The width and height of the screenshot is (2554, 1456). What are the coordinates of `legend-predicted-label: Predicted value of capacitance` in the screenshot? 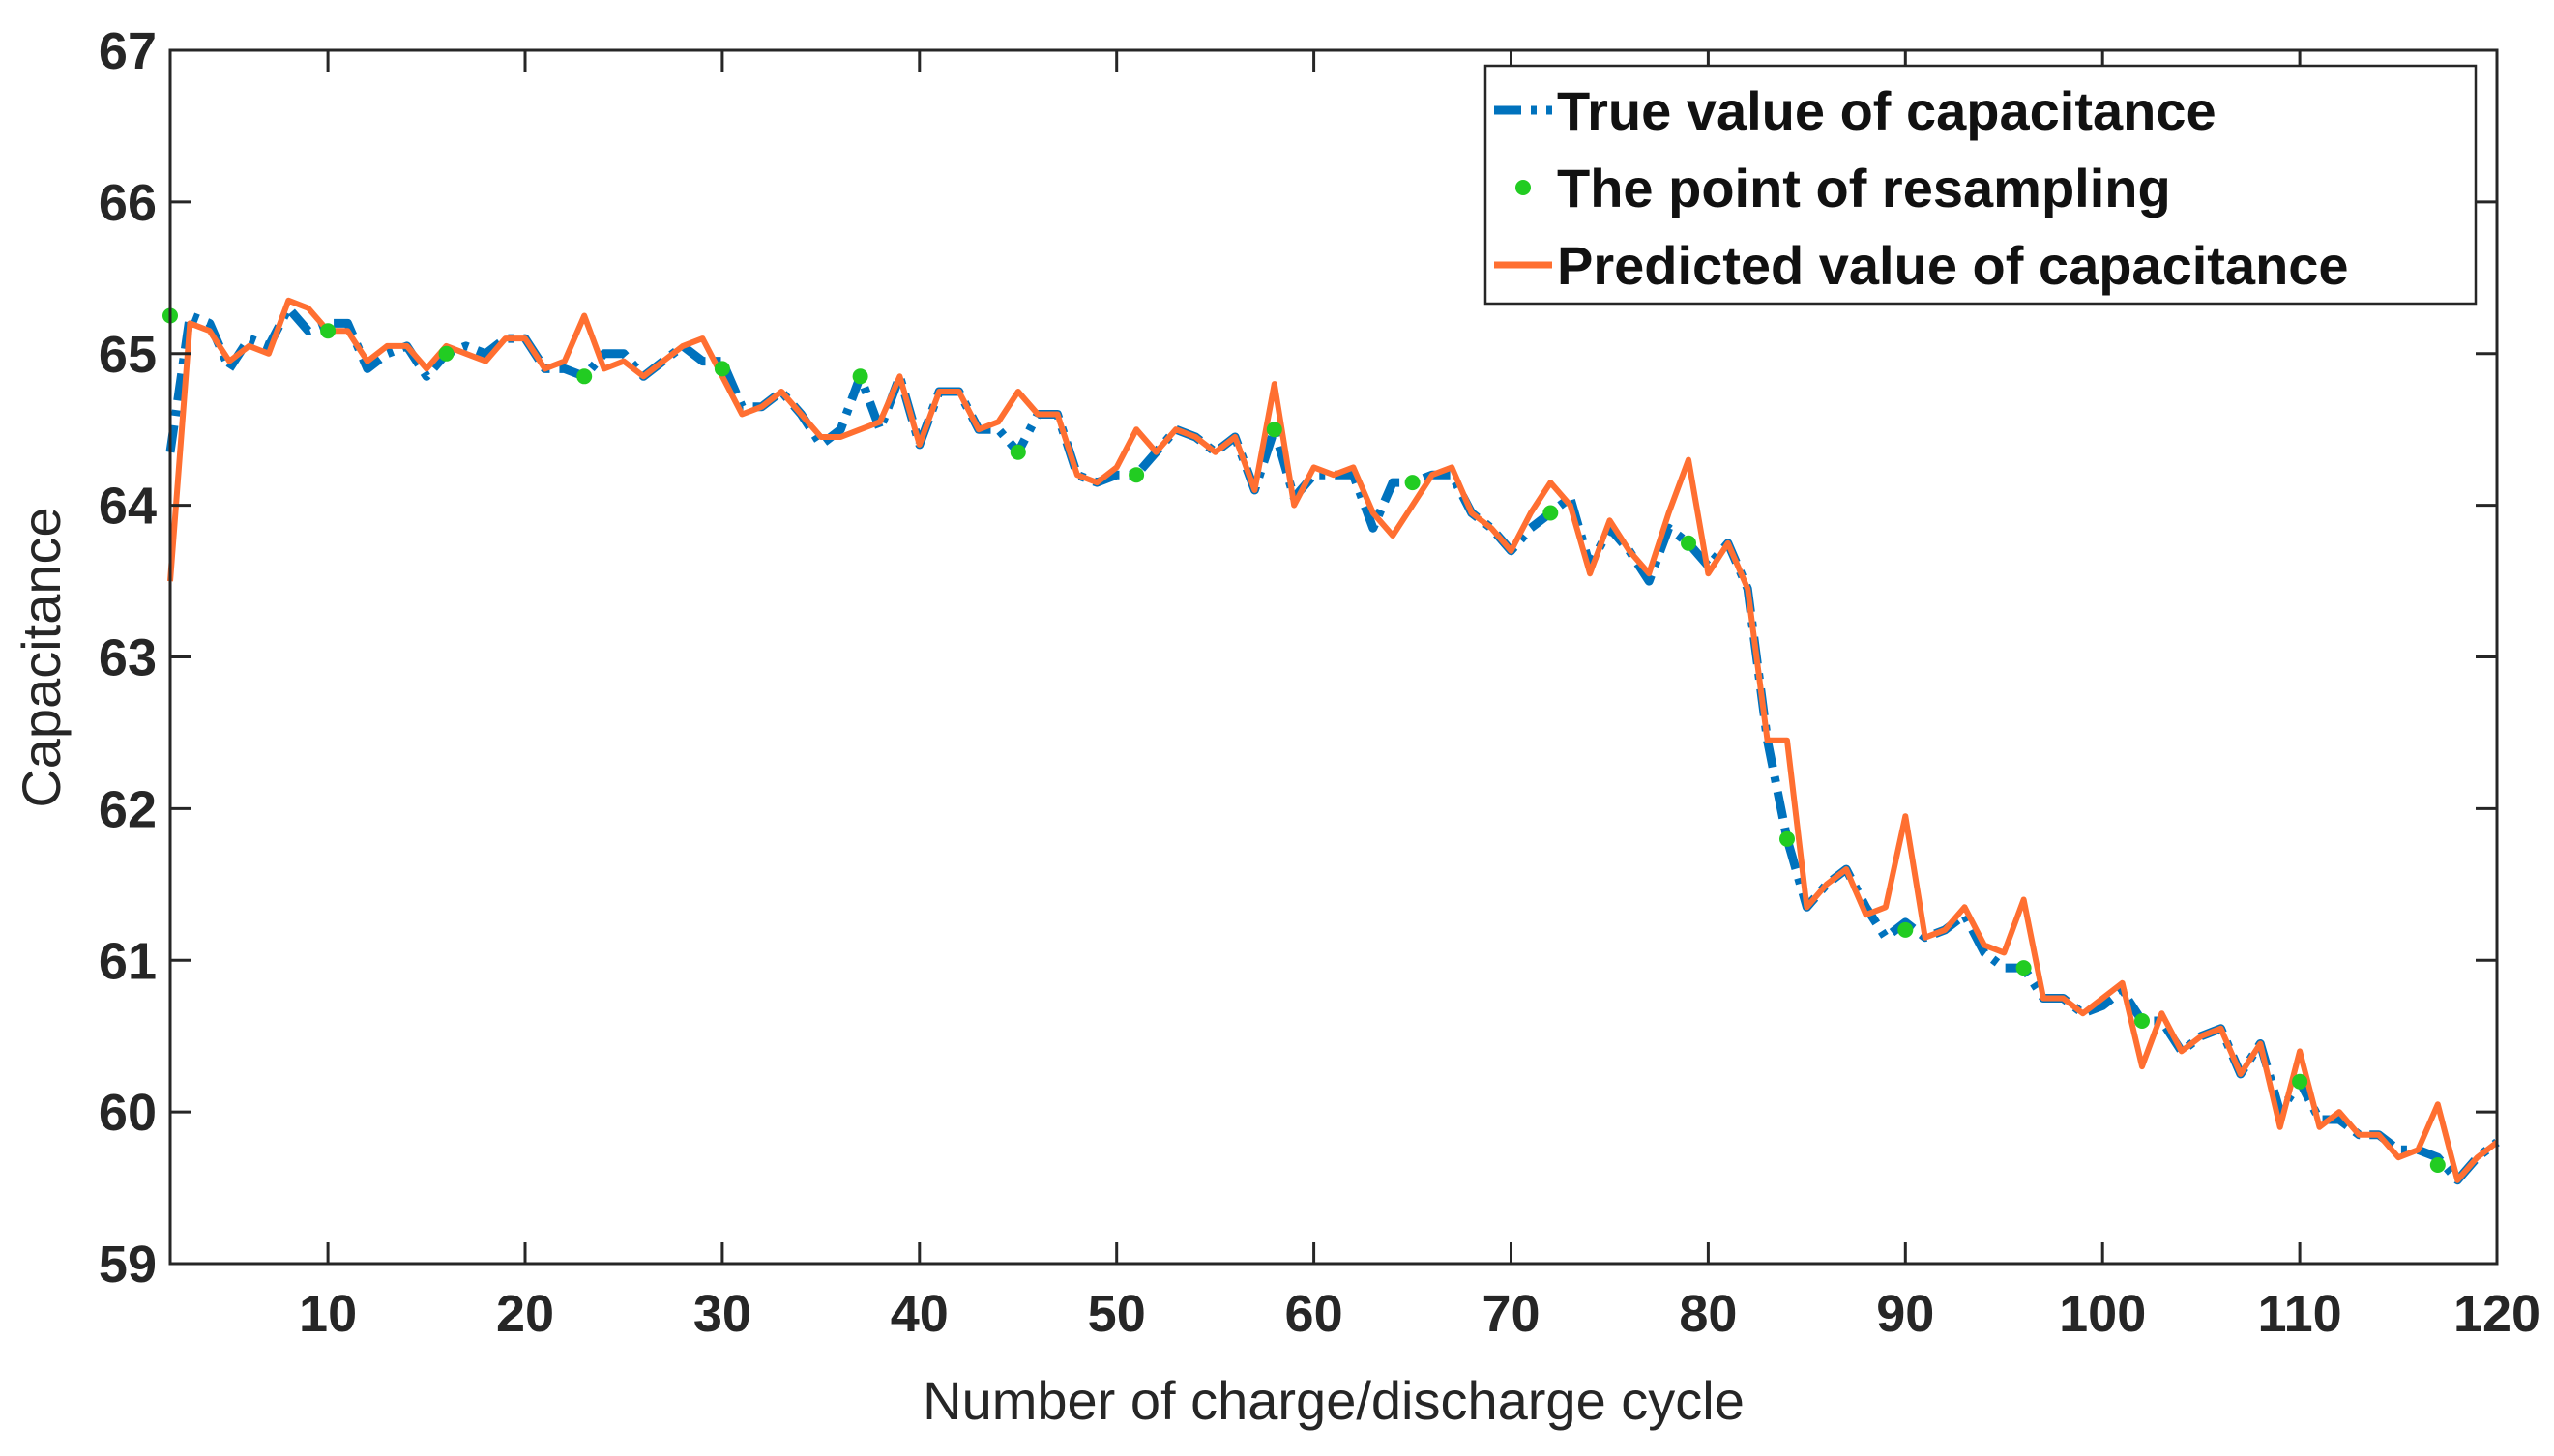 It's located at (1953, 266).